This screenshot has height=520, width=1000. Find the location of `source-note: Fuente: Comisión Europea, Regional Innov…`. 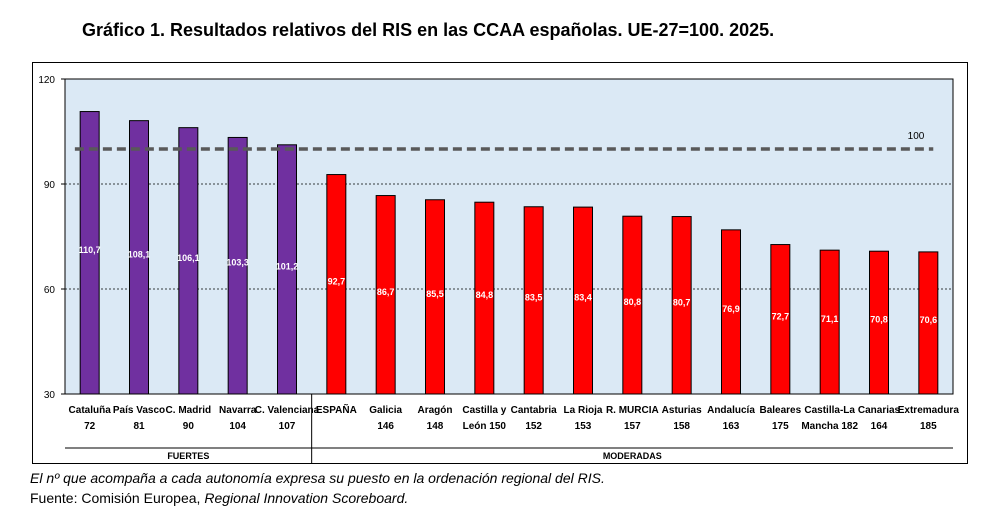

source-note: Fuente: Comisión Europea, Regional Innov… is located at coordinates (219, 498).